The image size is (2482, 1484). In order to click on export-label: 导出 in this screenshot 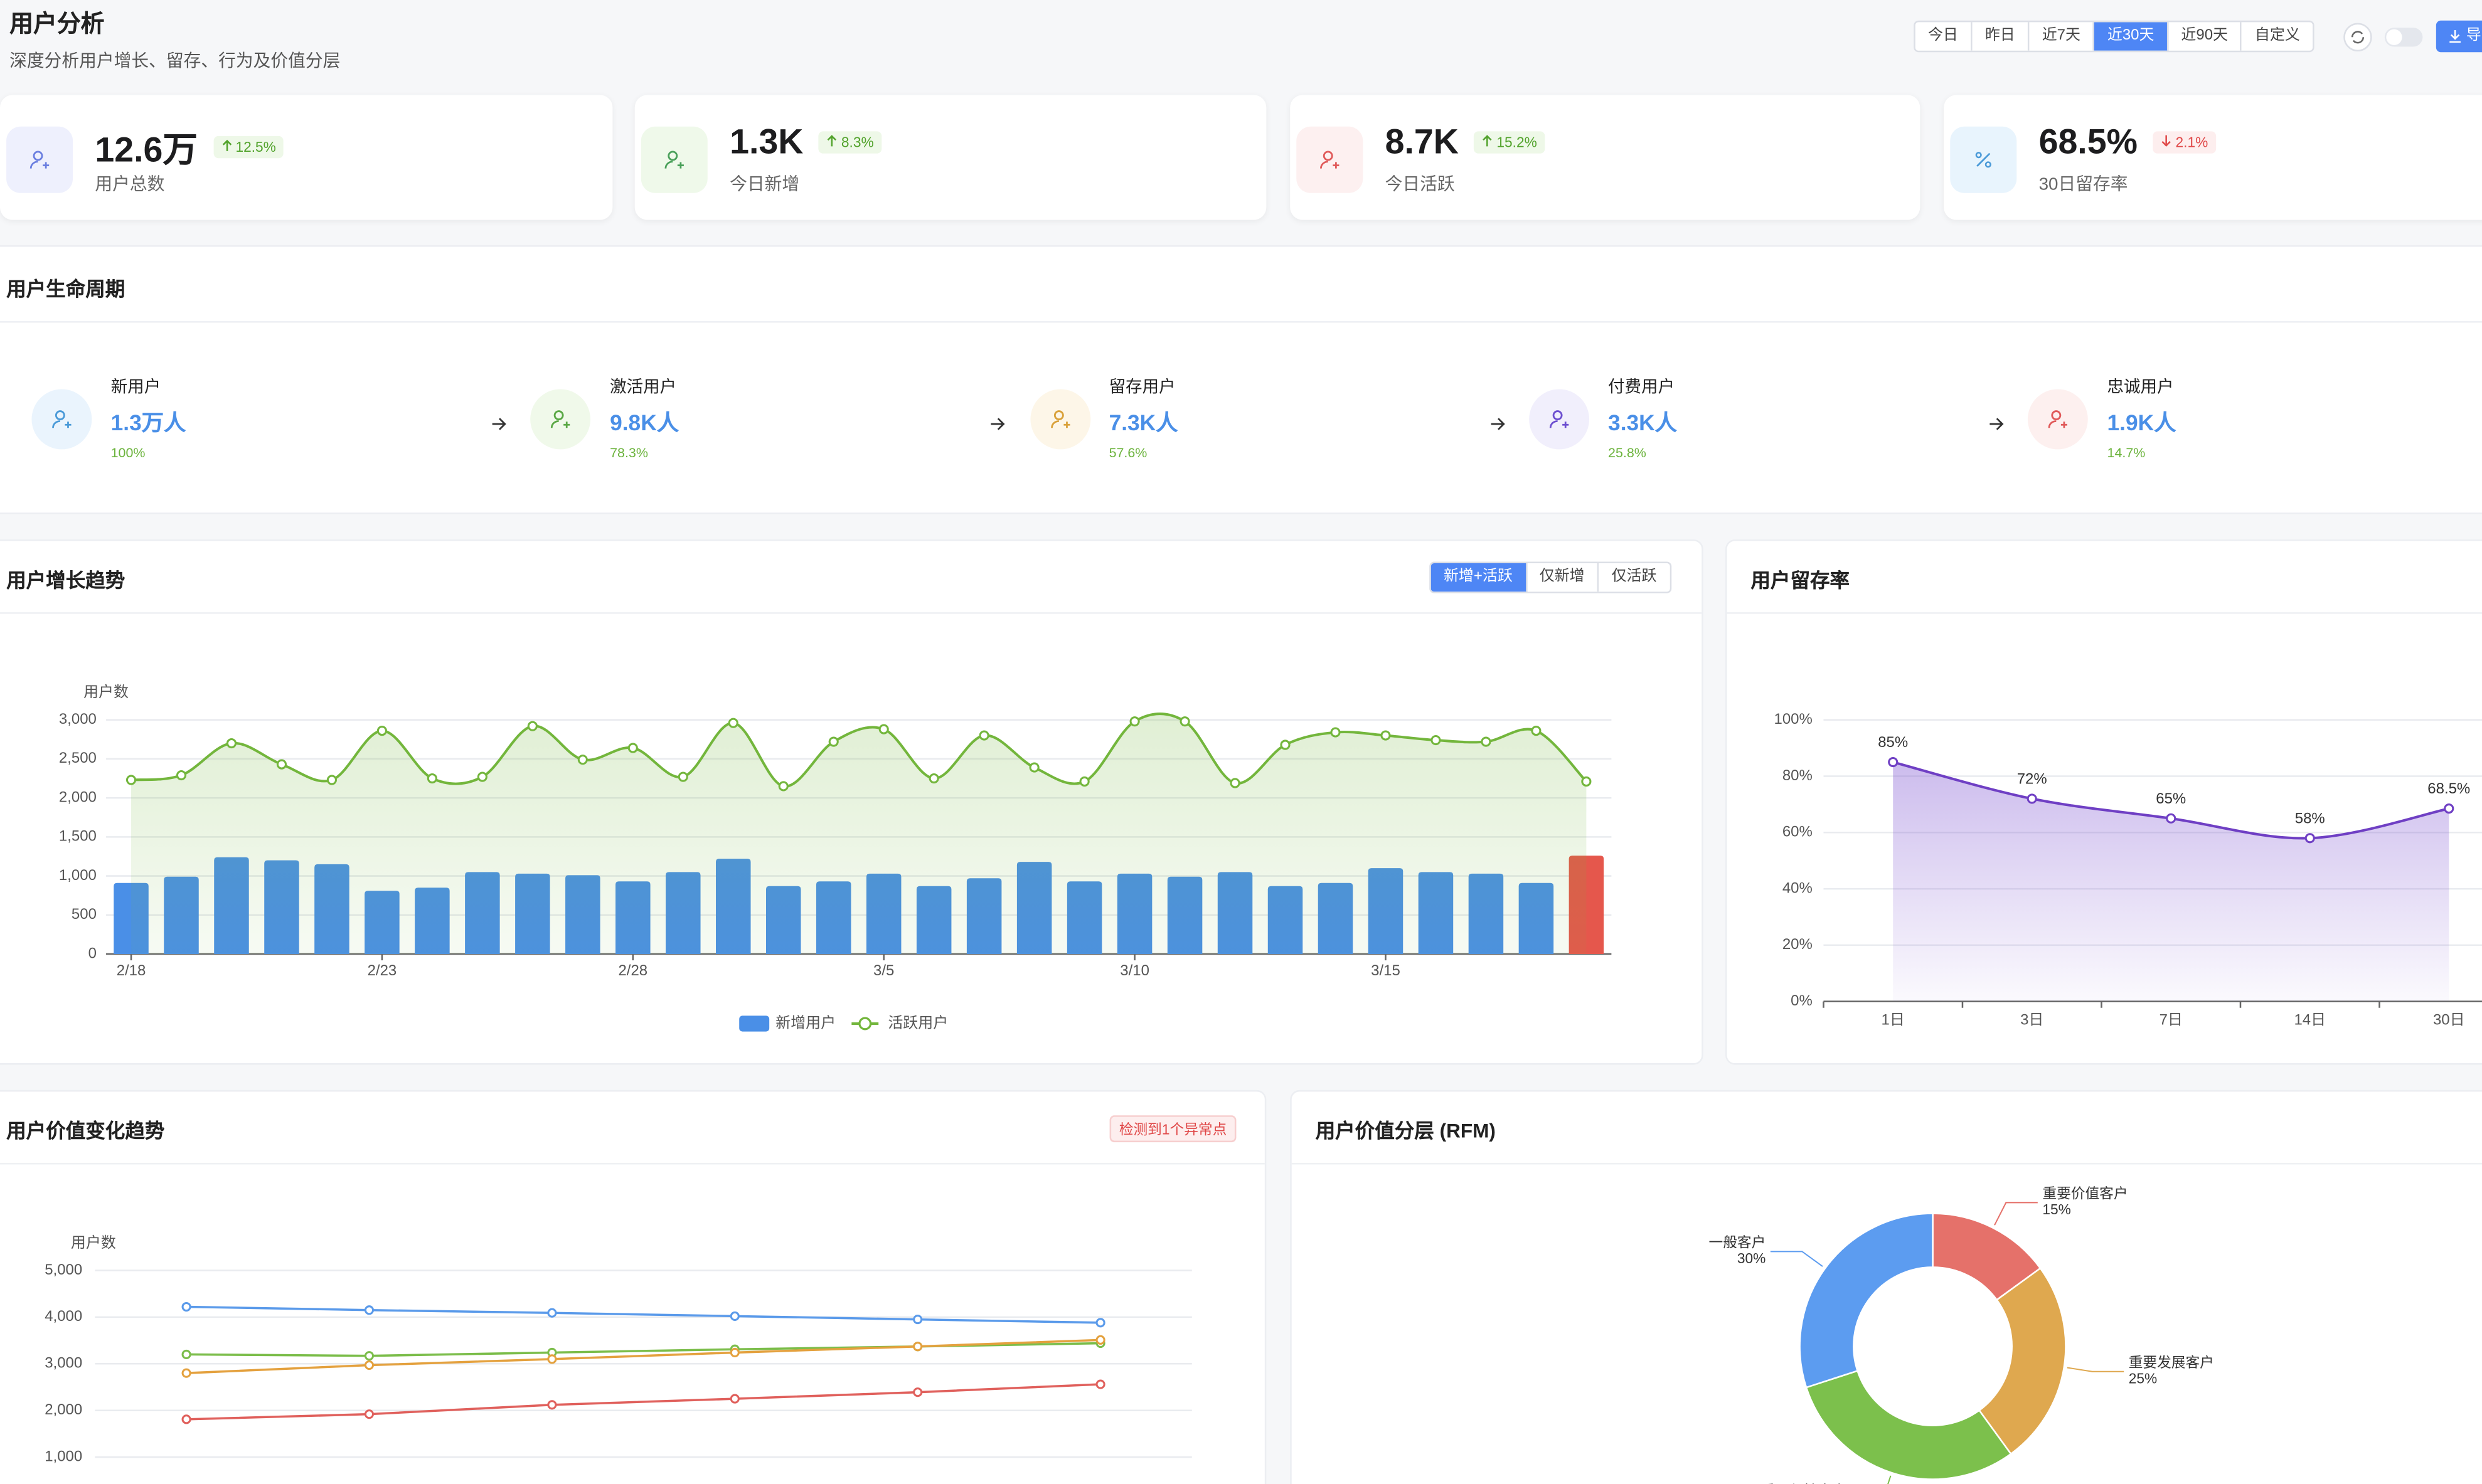, I will do `click(2474, 35)`.